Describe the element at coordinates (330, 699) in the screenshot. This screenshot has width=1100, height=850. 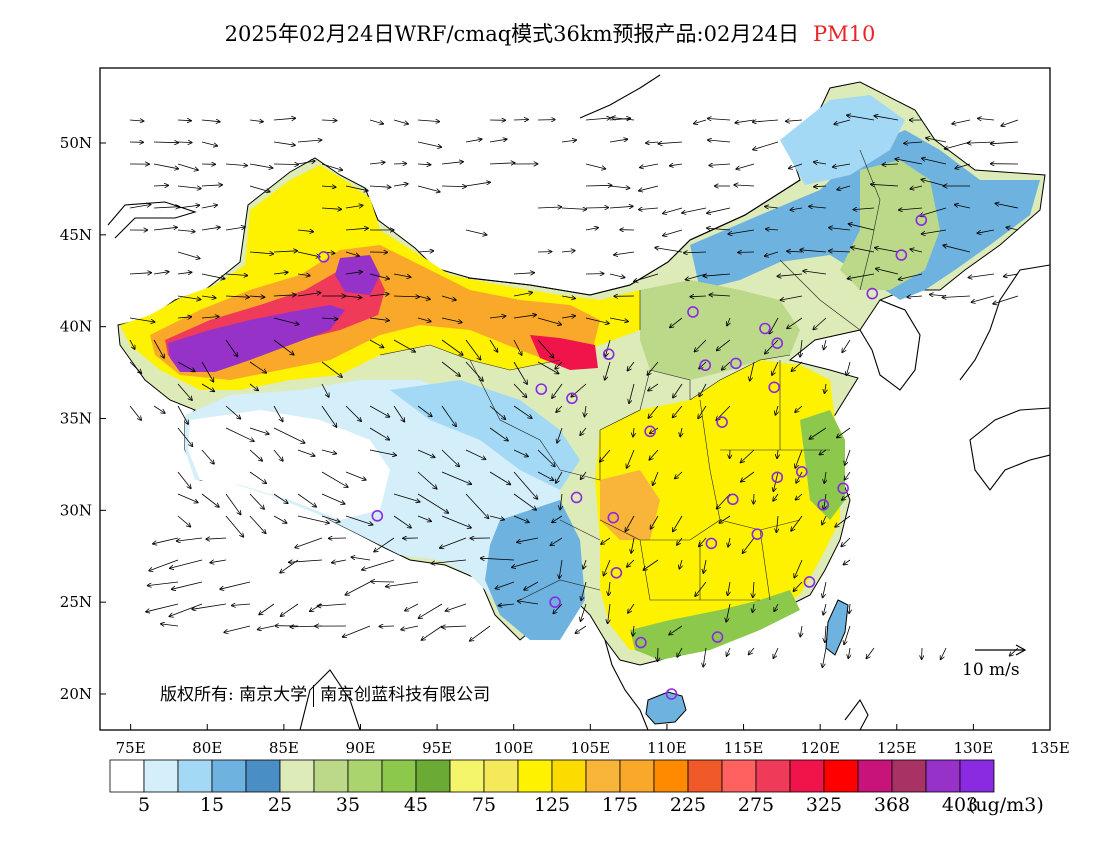
I see `bay-of-bengal-coast` at that location.